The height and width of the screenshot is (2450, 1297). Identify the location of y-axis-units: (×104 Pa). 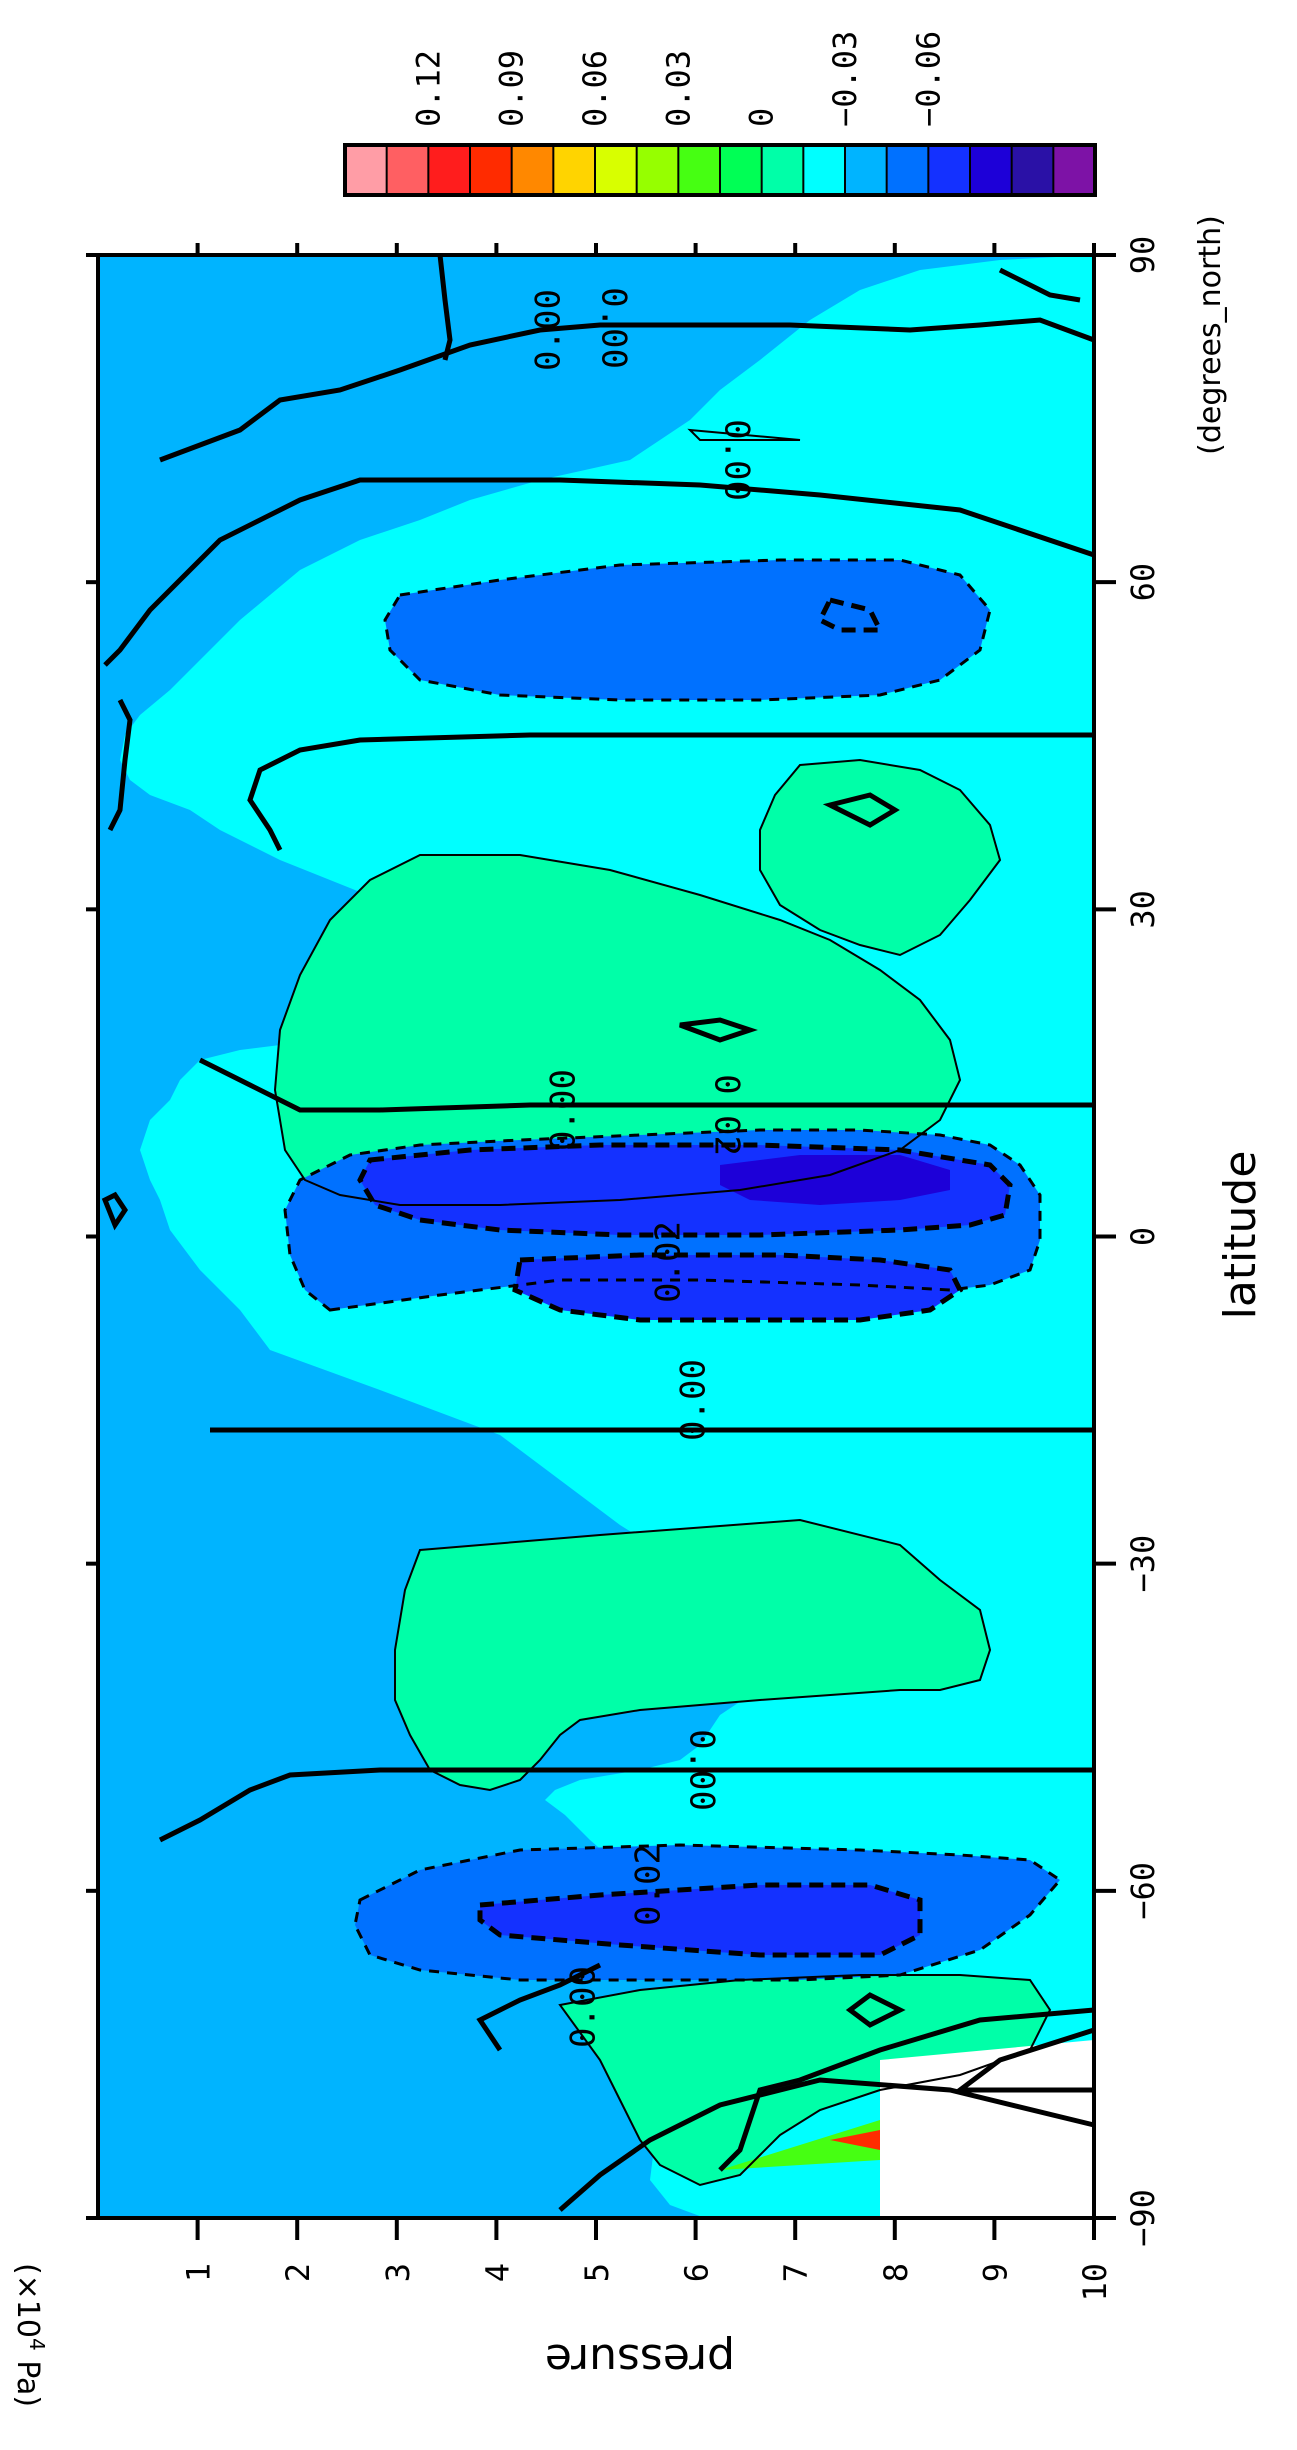
(29, 2335).